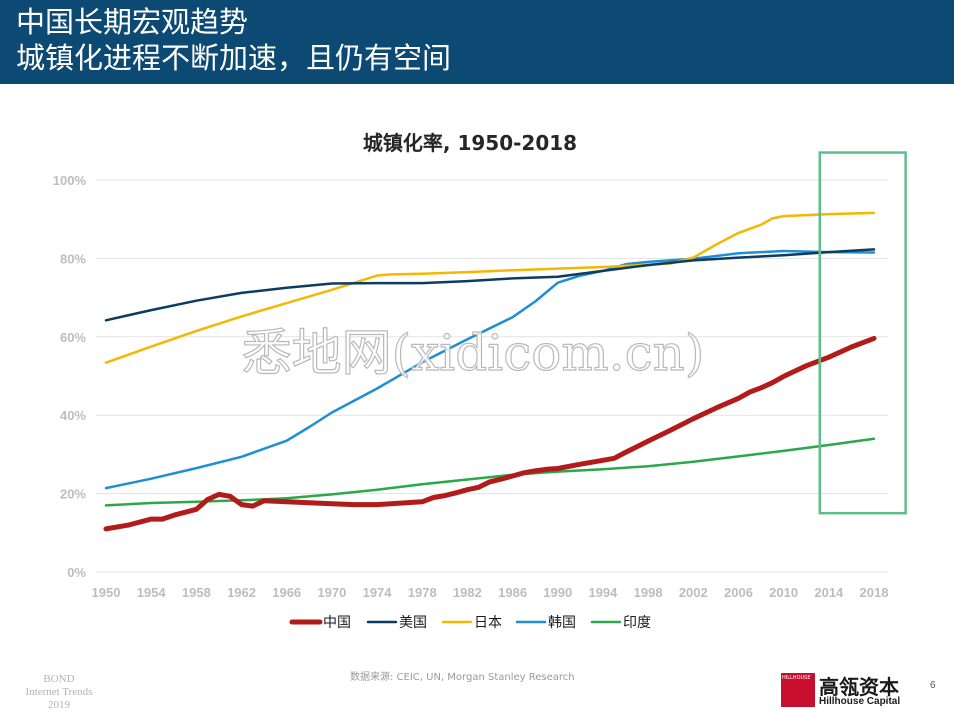  Describe the element at coordinates (286, 592) in the screenshot. I see `x-tick-label: 1966` at that location.